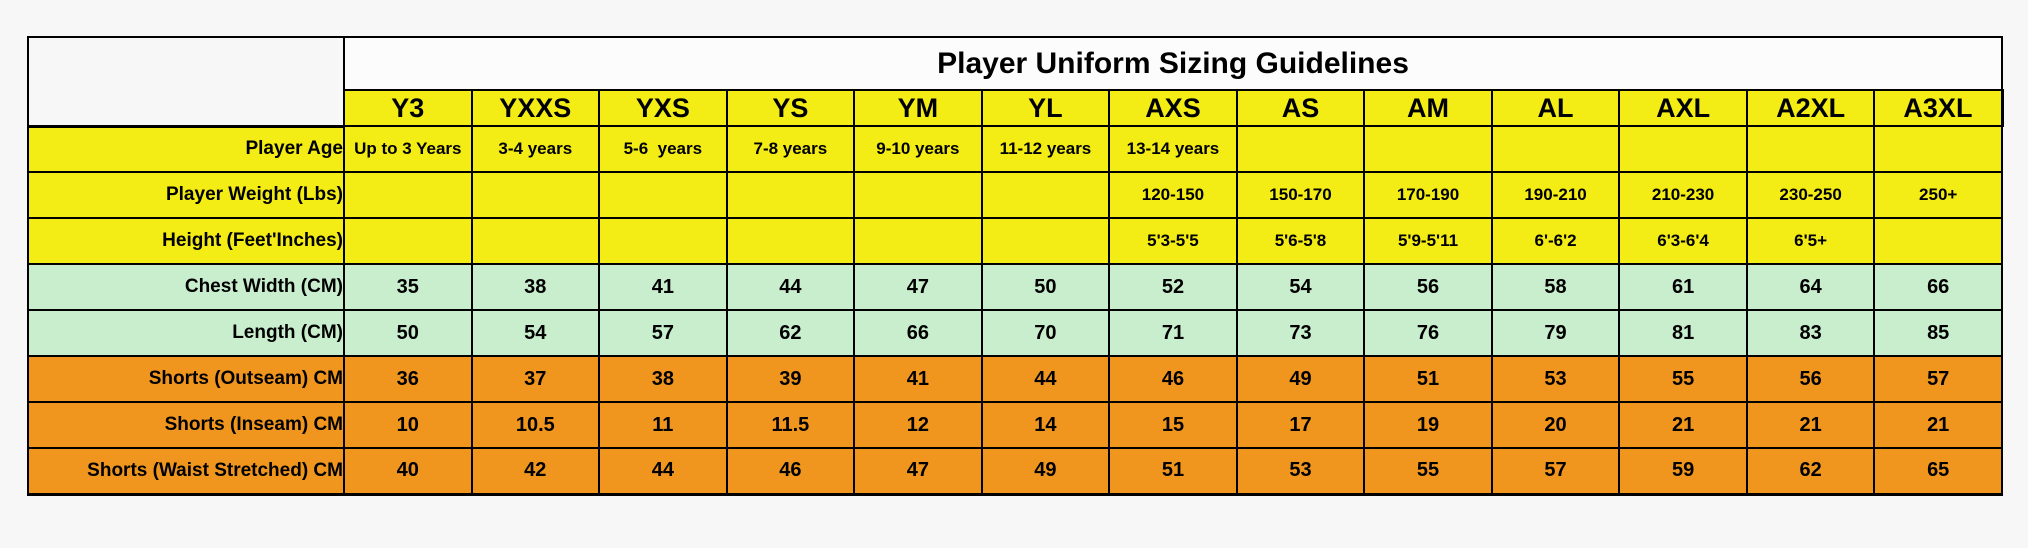  Describe the element at coordinates (1810, 241) in the screenshot. I see `cell: 6'5+` at that location.